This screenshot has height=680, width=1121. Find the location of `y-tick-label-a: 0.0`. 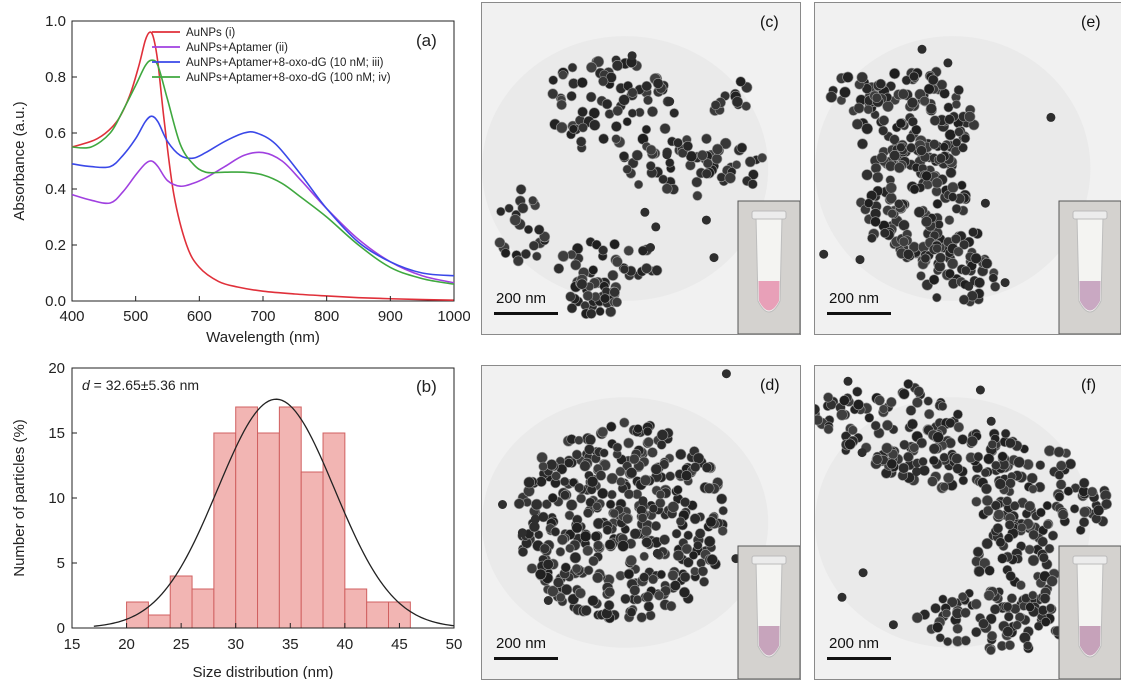

y-tick-label-a: 0.0 is located at coordinates (55, 301).